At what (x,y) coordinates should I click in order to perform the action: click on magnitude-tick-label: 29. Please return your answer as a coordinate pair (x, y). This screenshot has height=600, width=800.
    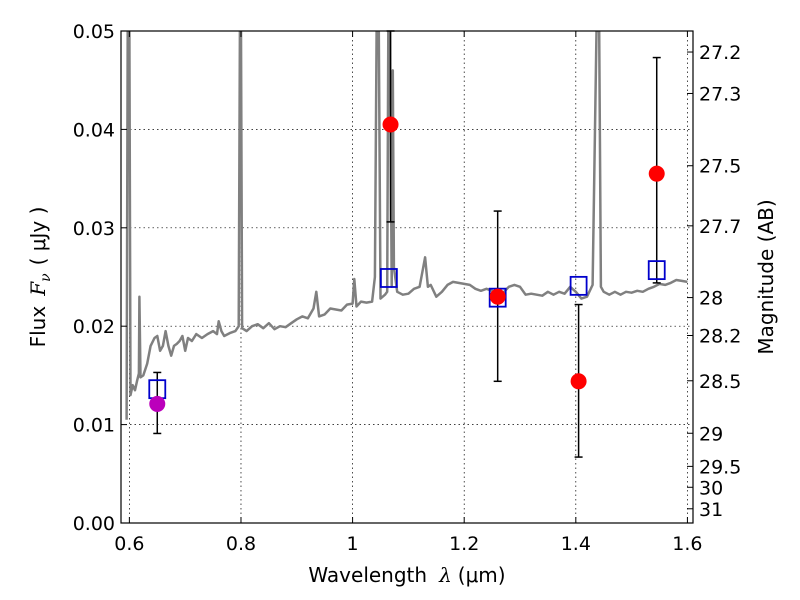
    Looking at the image, I should click on (711, 434).